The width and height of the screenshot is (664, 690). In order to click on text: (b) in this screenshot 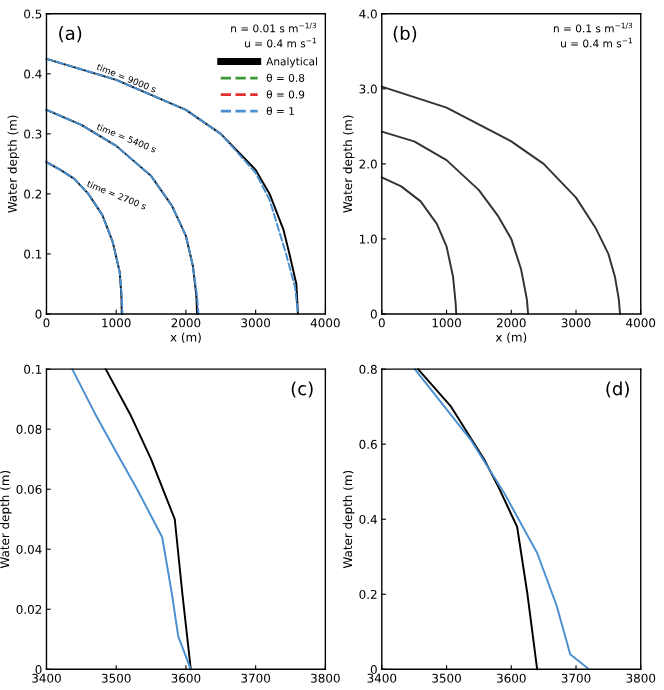, I will do `click(405, 34)`.